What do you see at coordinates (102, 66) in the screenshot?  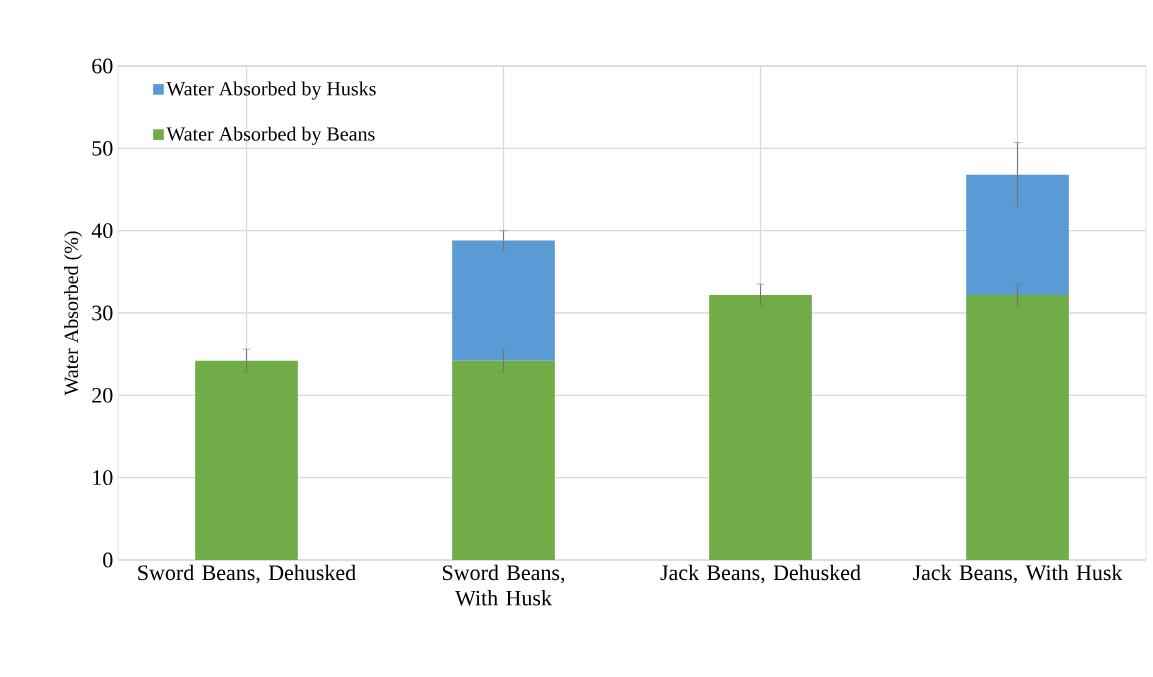 I see `y-tick-label: 60` at bounding box center [102, 66].